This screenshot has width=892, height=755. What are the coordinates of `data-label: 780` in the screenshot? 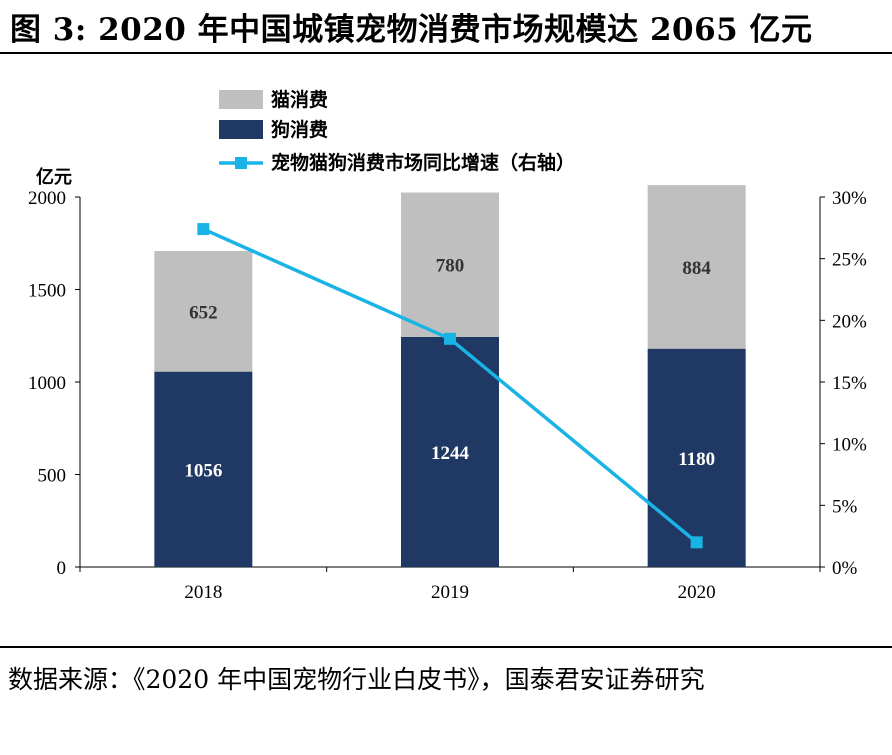 It's located at (450, 266).